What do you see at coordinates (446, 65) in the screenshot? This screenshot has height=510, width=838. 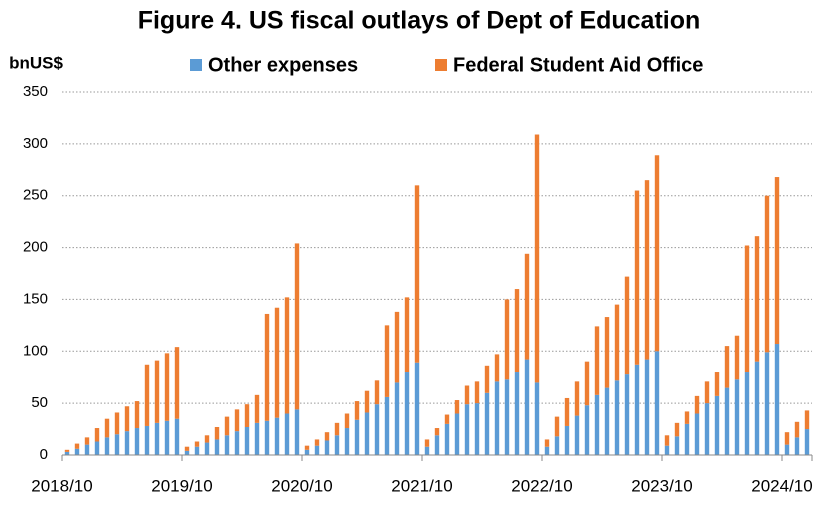 I see `legend: Other expenses Federal Student Aid Office` at bounding box center [446, 65].